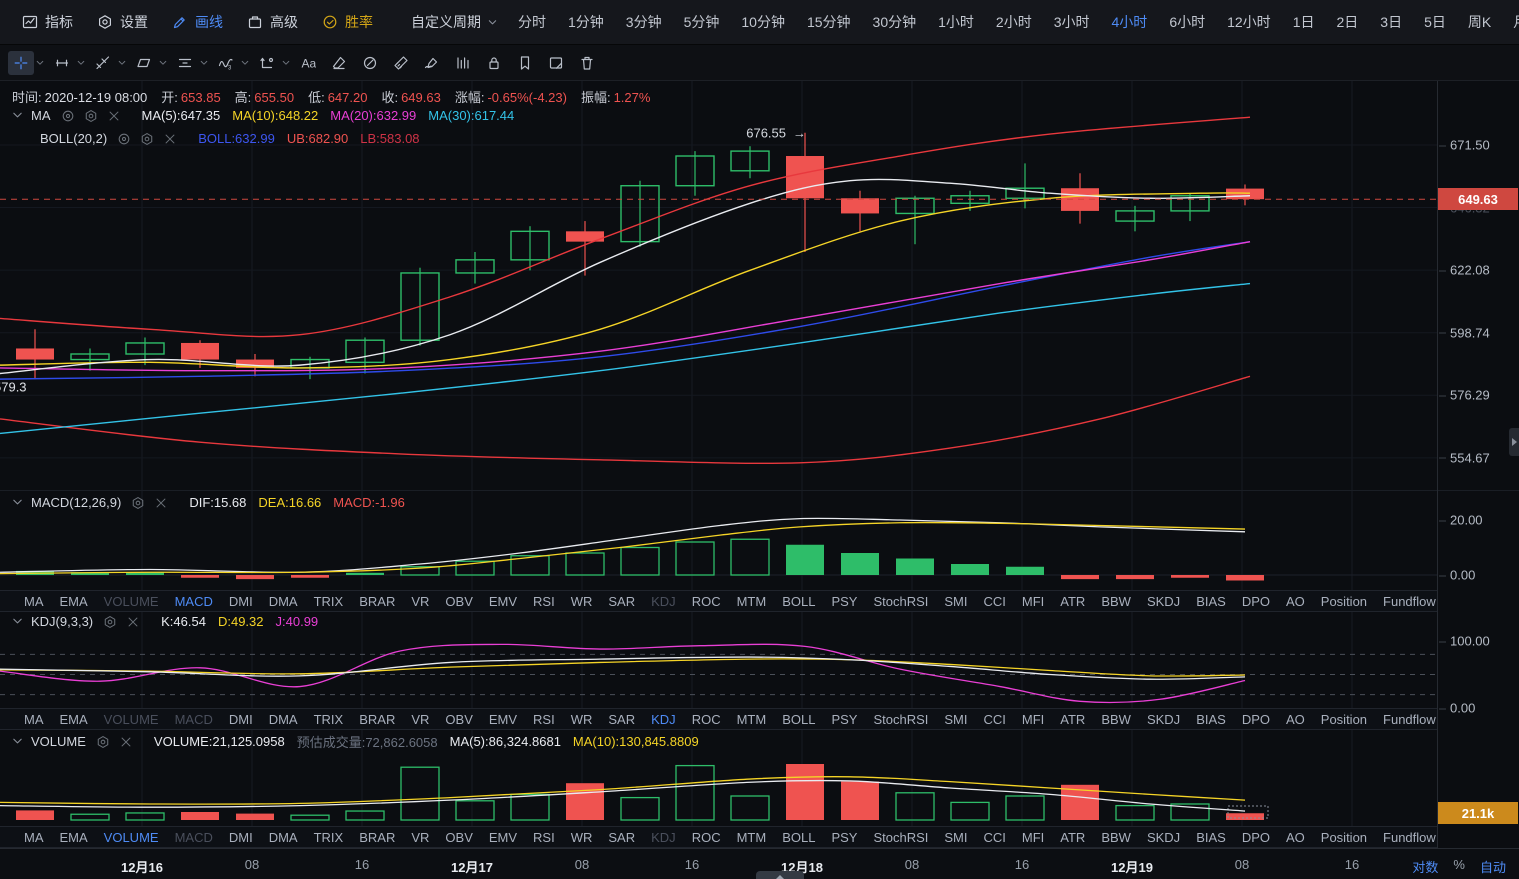 The image size is (1519, 879). Describe the element at coordinates (432, 63) in the screenshot. I see `freehand-tool` at that location.